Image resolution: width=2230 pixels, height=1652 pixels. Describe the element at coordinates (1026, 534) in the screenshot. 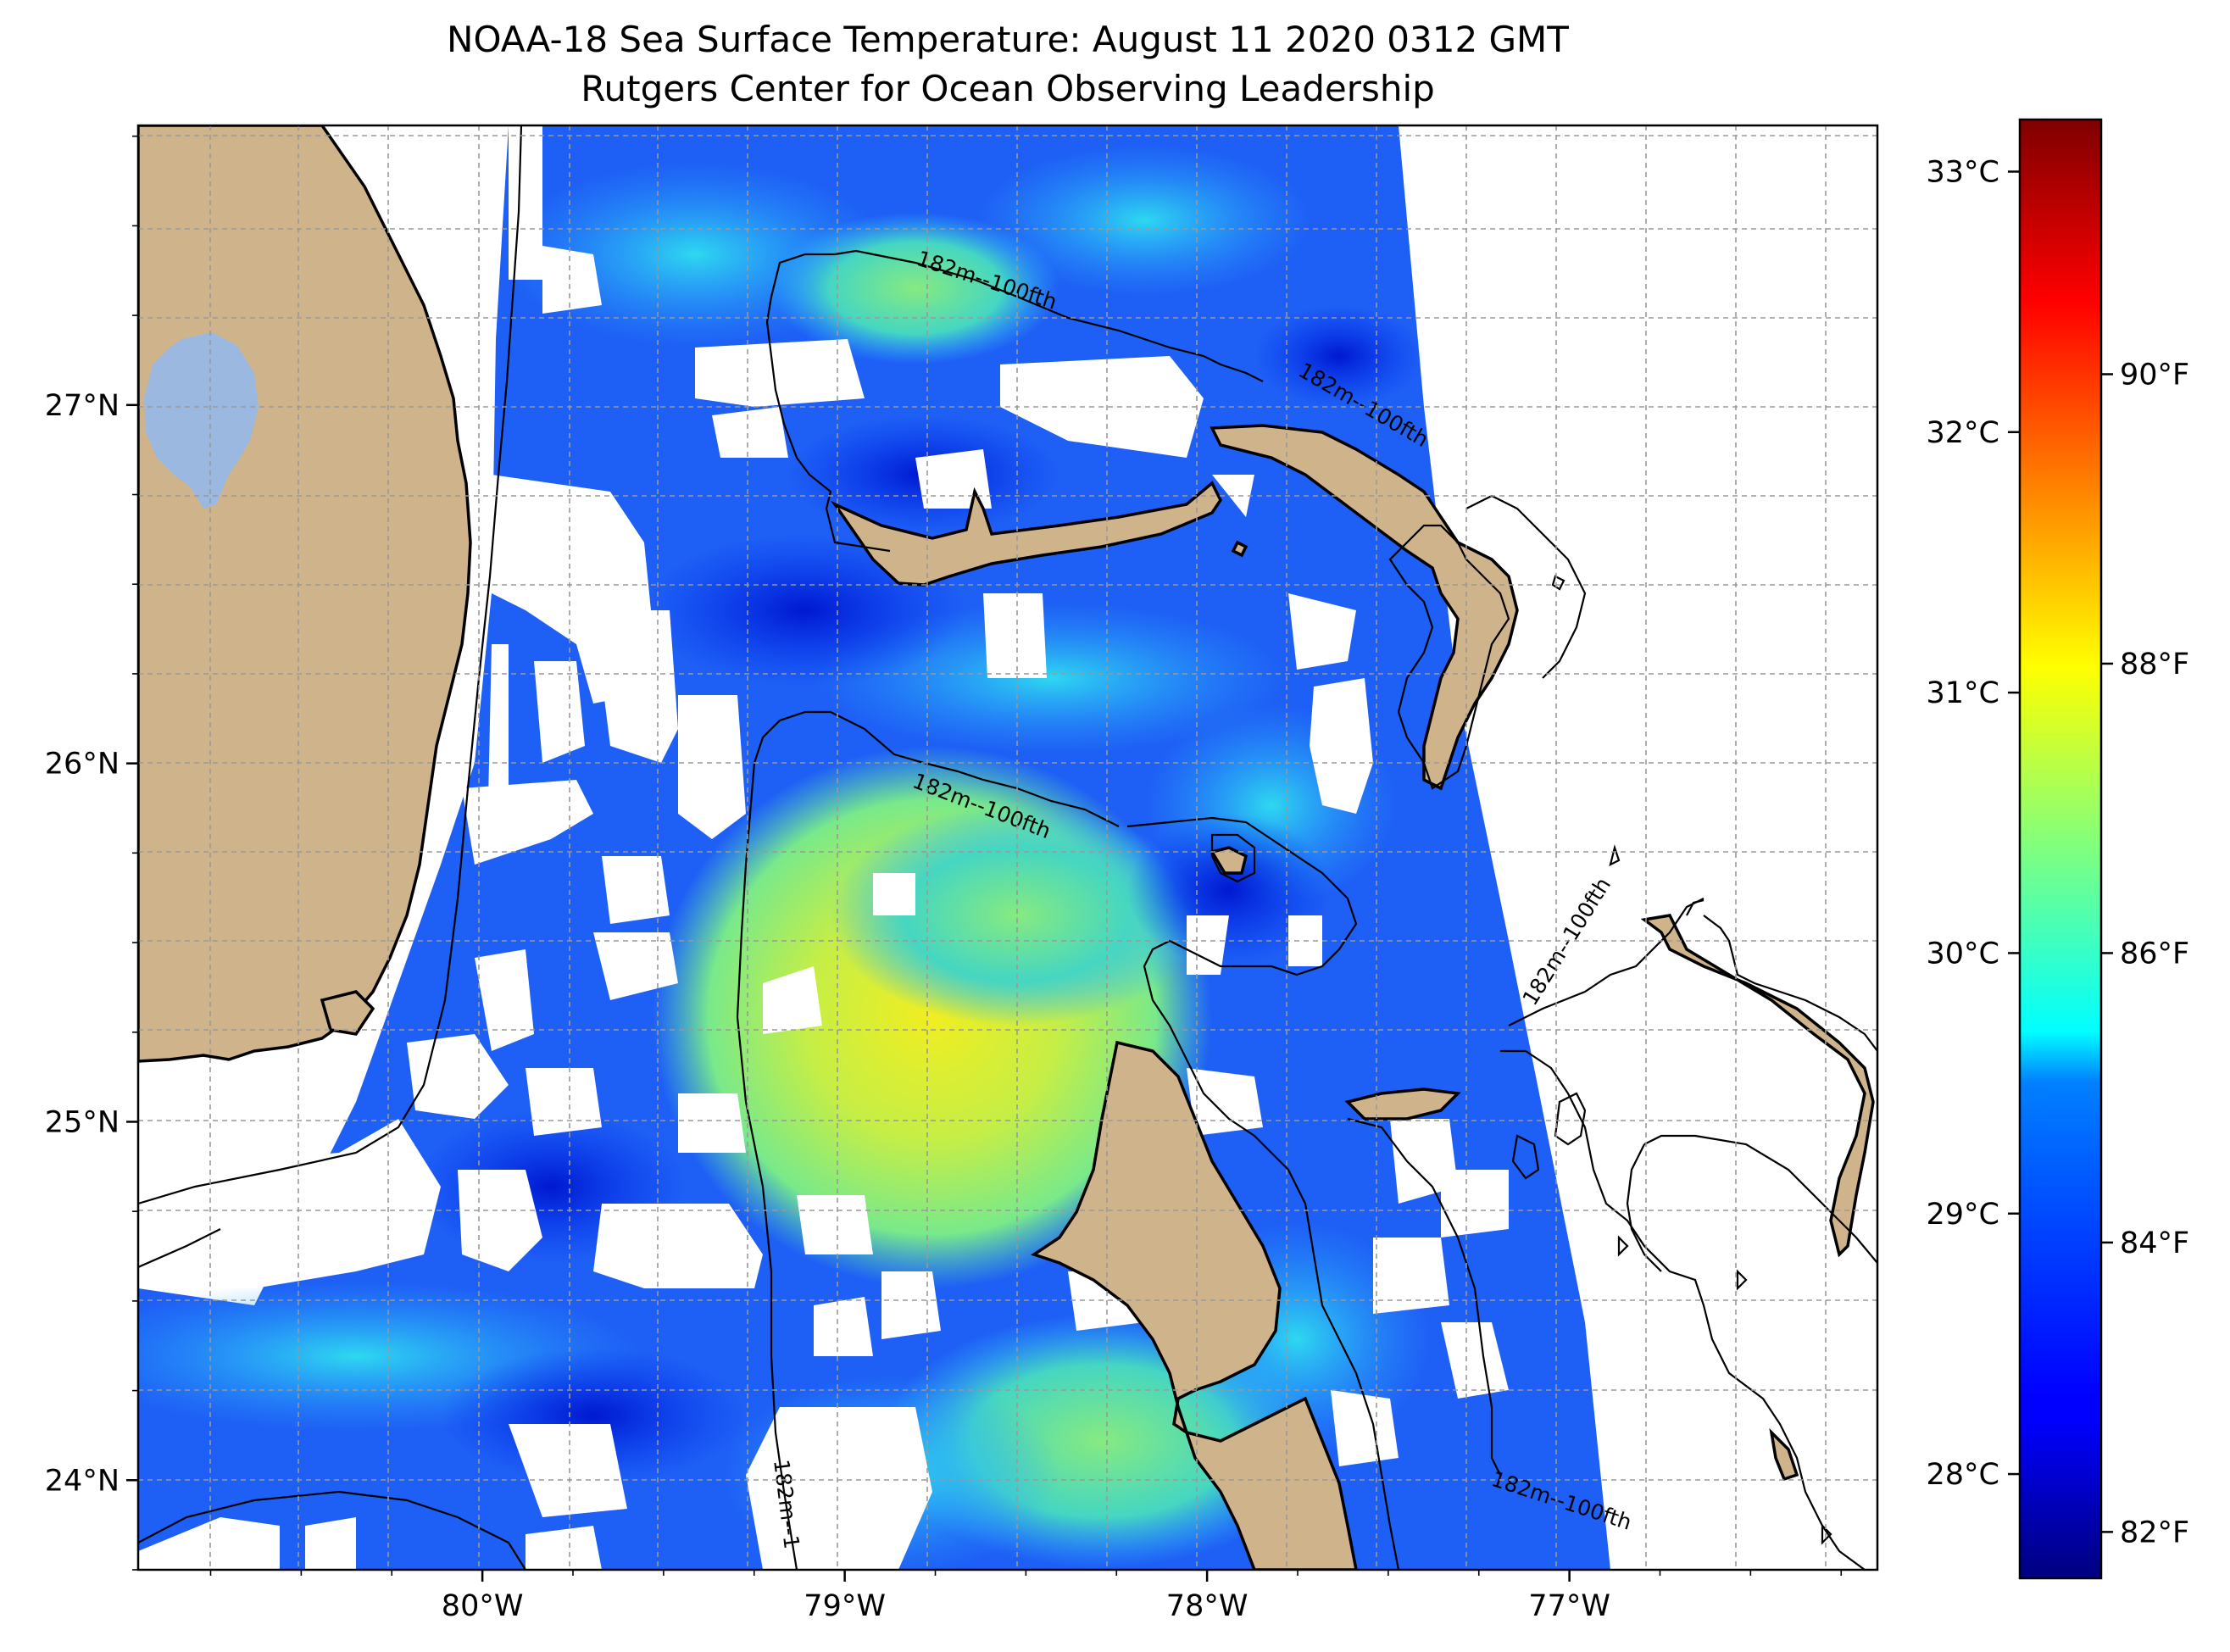

I see `grand-bahama` at that location.